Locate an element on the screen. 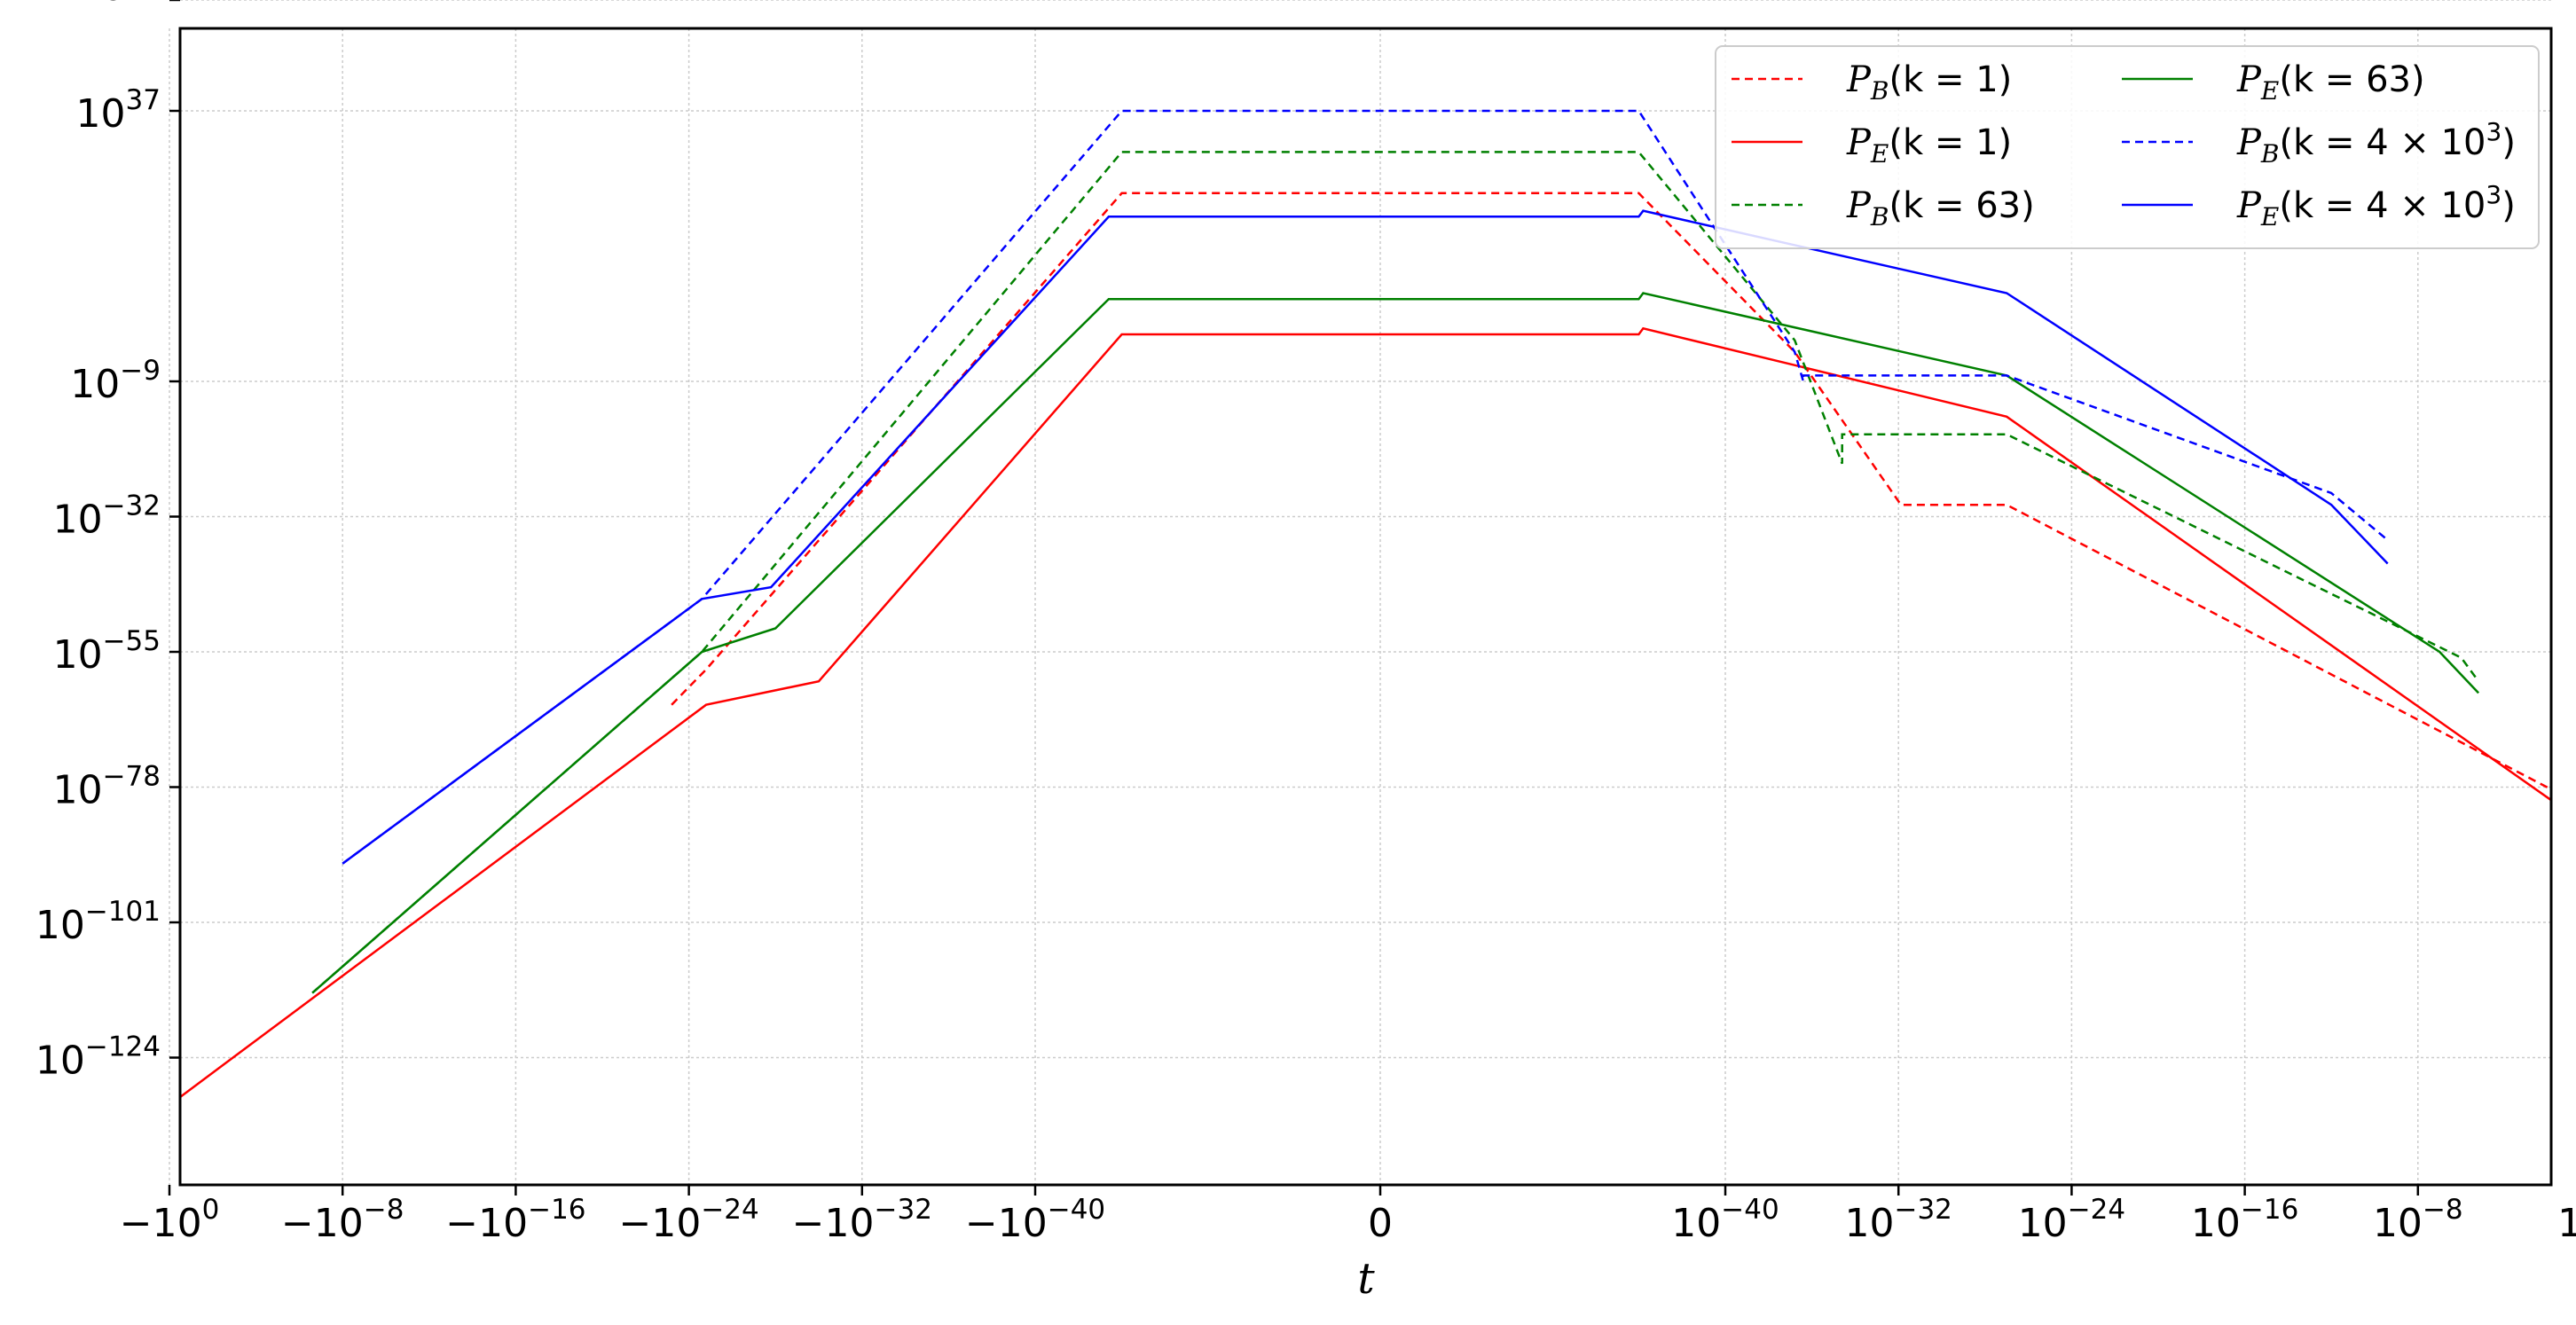  y-tick-label-exp: −124 is located at coordinates (123, 1047).